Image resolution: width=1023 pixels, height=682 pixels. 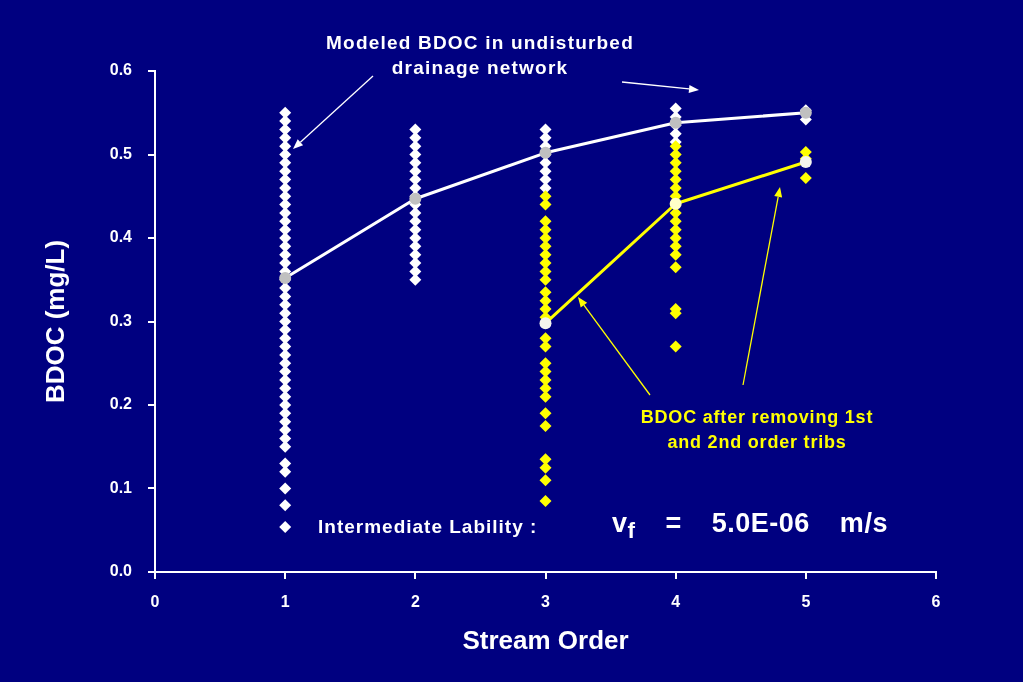 I want to click on y-tick-label: 0.1, so click(x=121, y=487).